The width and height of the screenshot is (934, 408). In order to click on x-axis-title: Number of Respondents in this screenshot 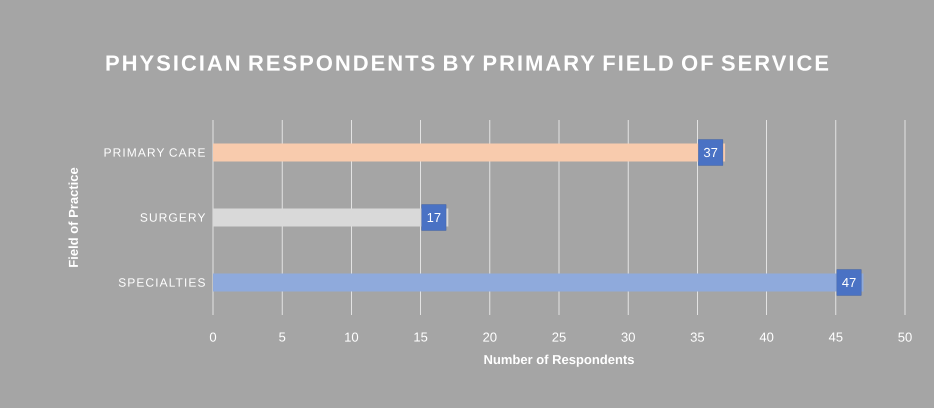, I will do `click(559, 360)`.